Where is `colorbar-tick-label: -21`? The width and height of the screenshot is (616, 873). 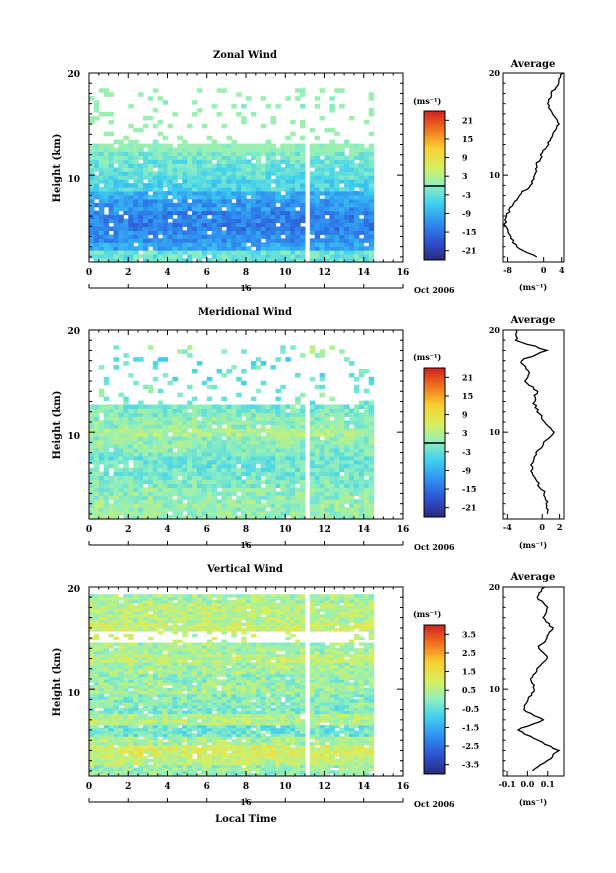 colorbar-tick-label: -21 is located at coordinates (469, 508).